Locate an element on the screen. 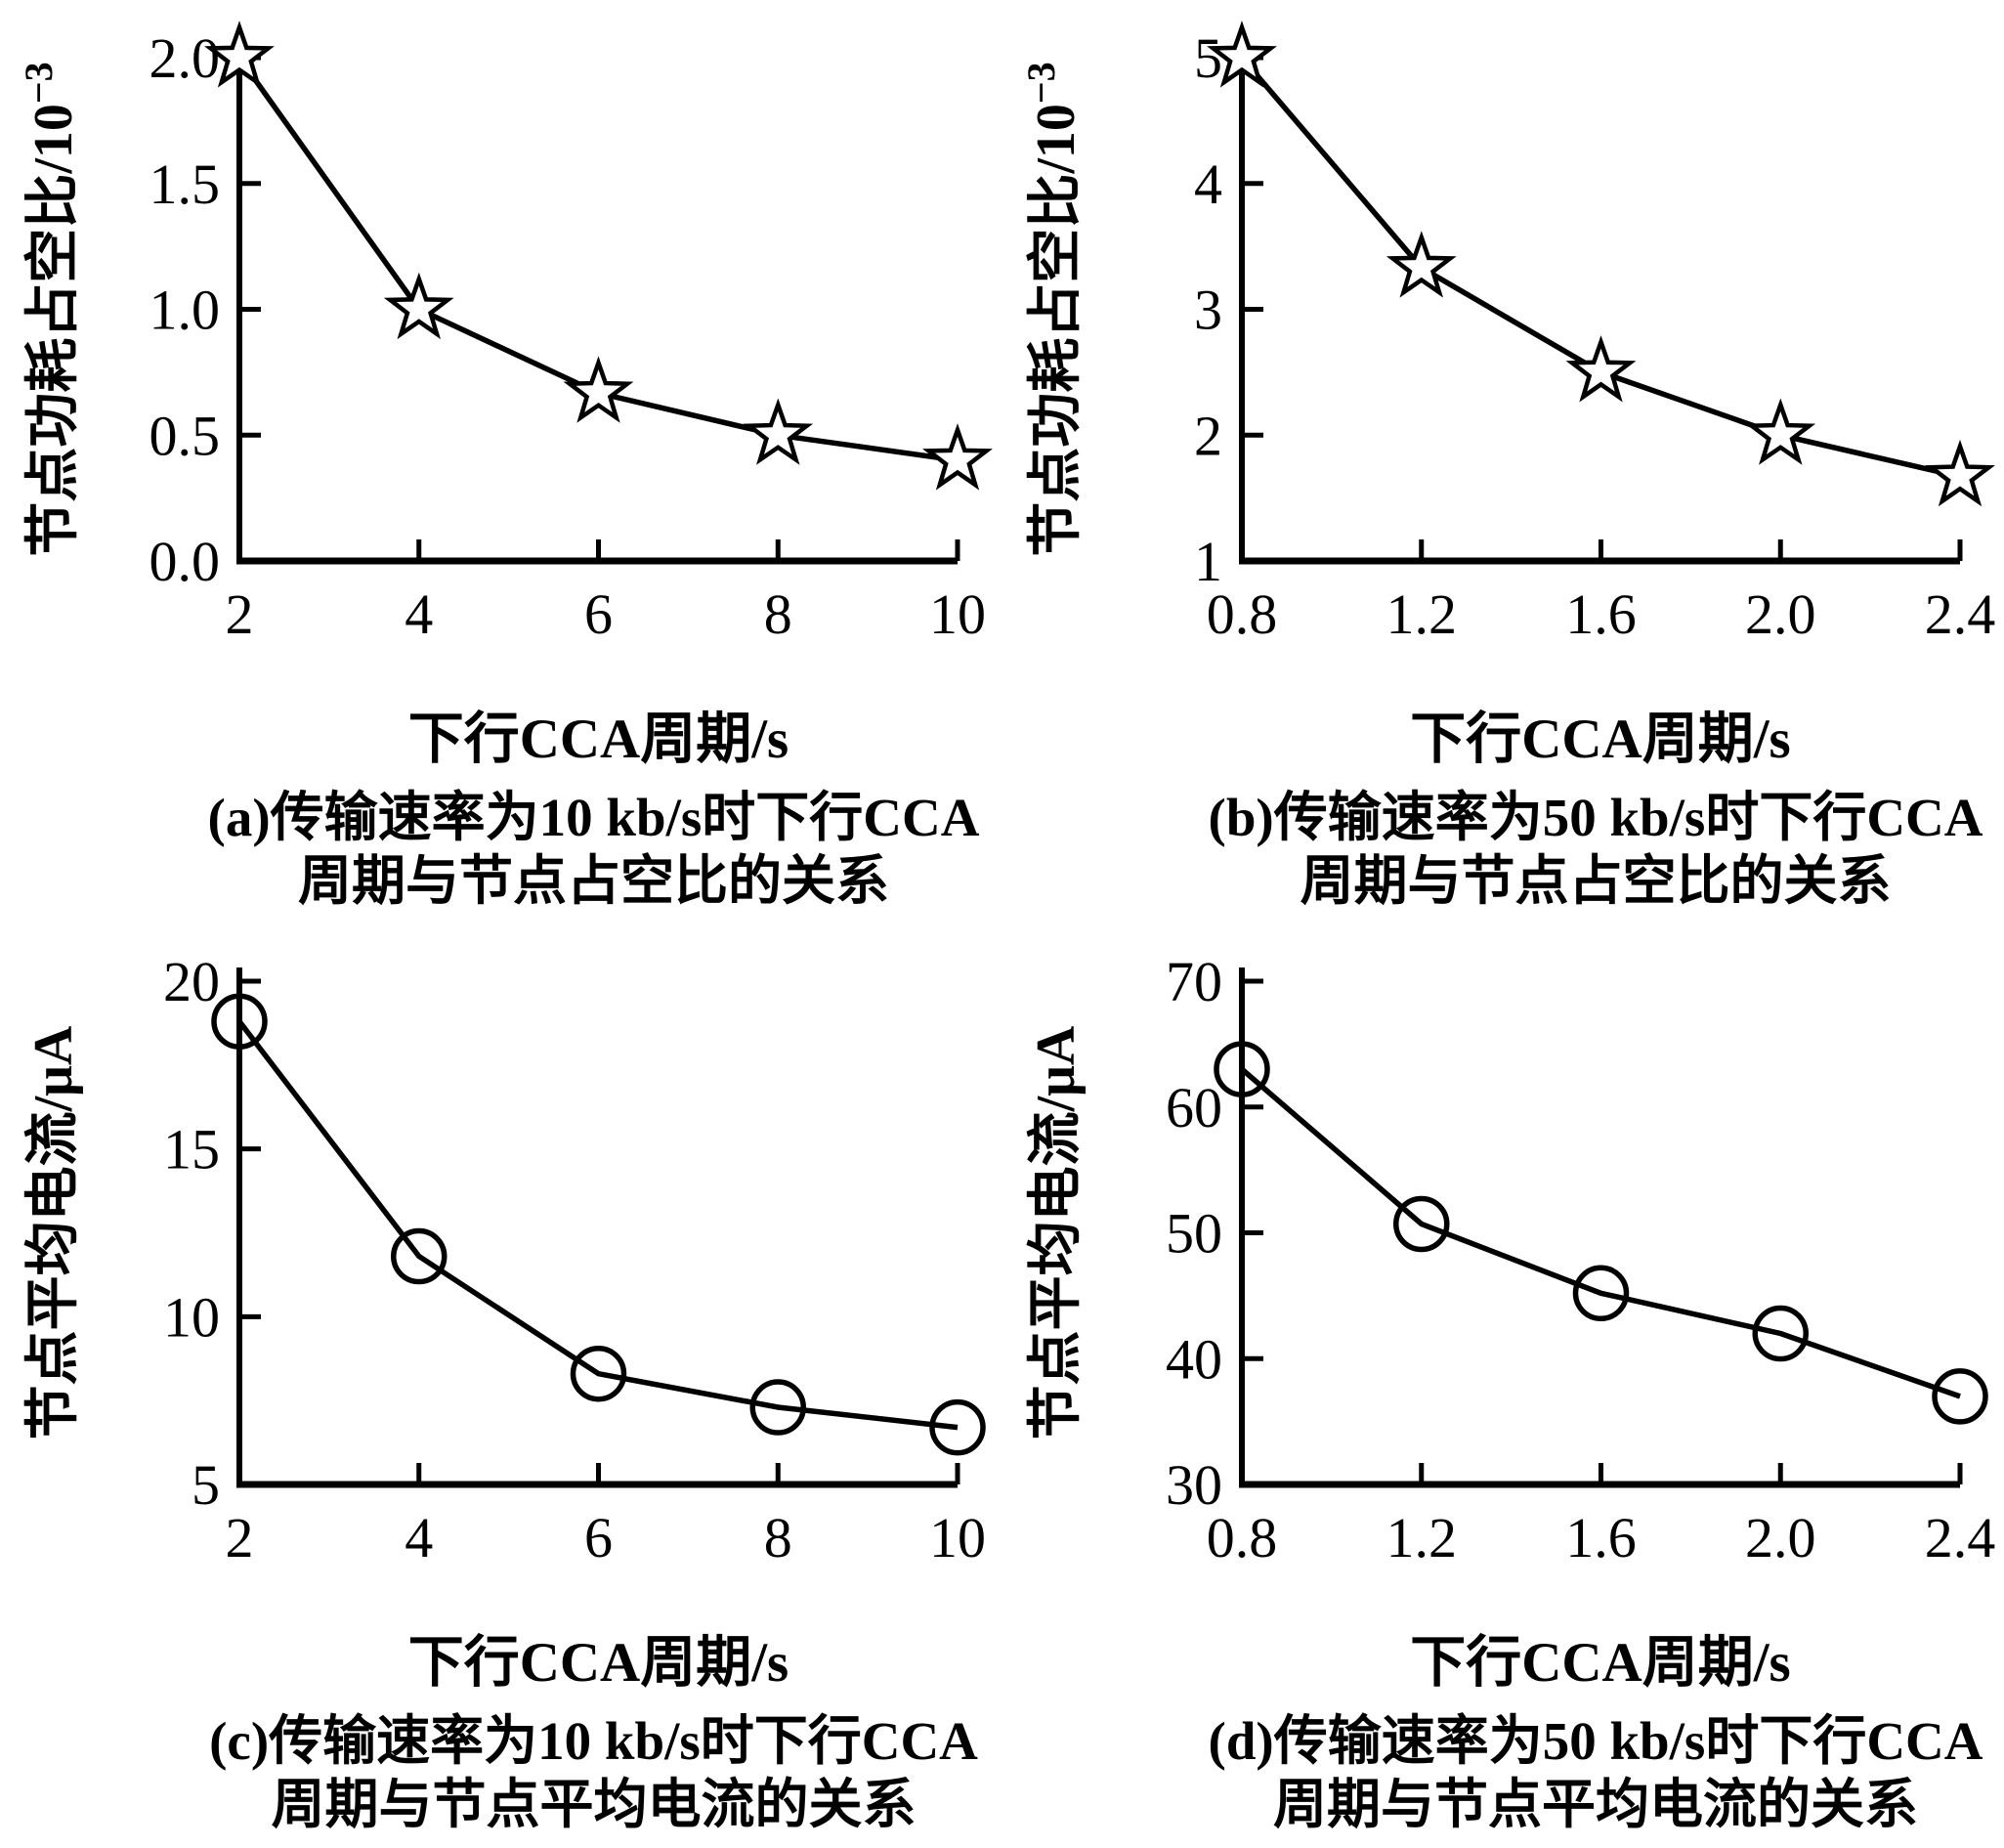 The image size is (2004, 1848). y-tick-label: 10 is located at coordinates (191, 1317).